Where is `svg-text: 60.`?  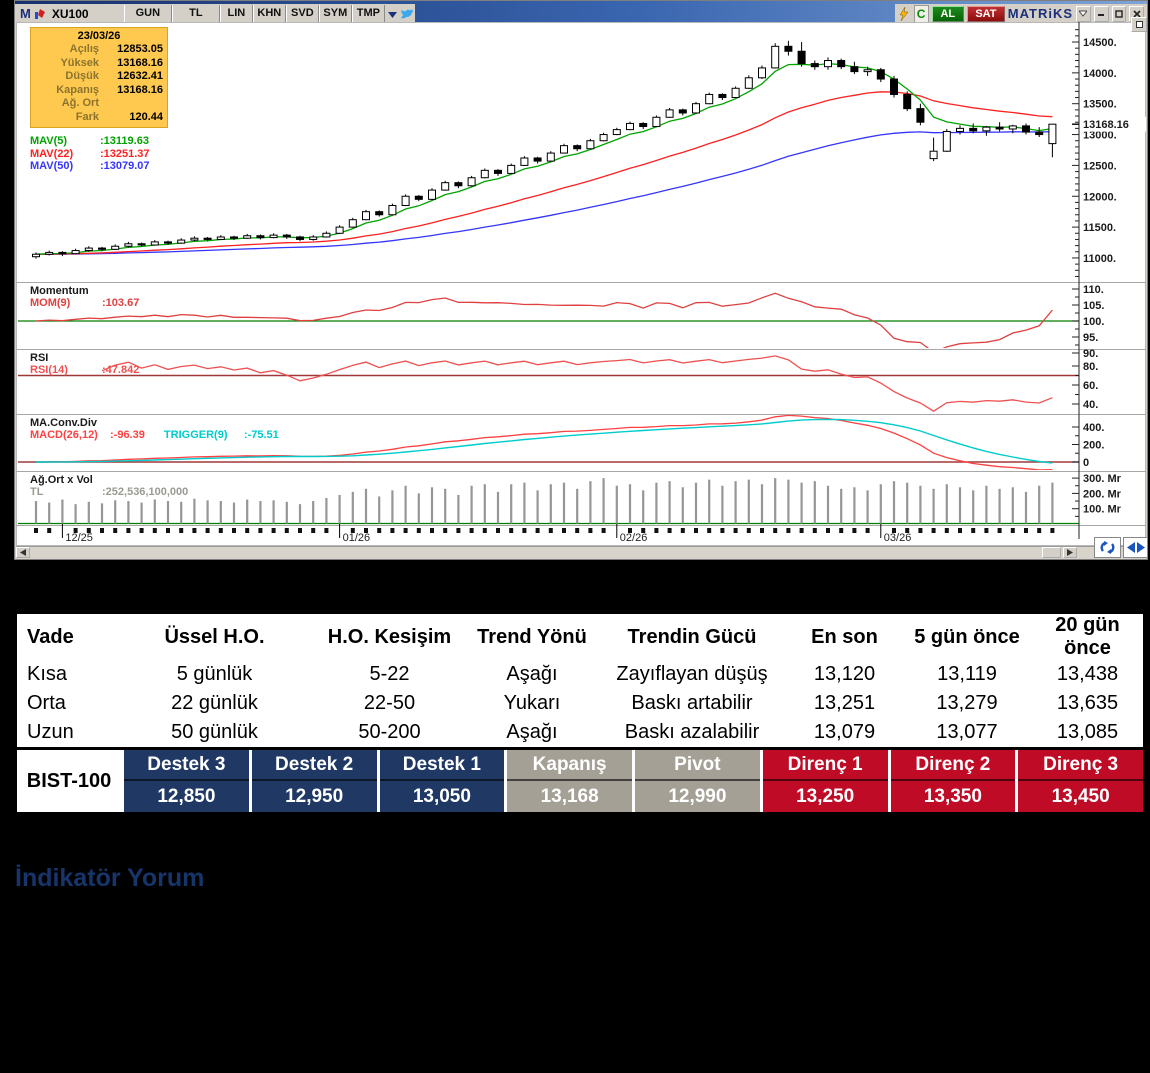
svg-text: 60. is located at coordinates (1090, 386).